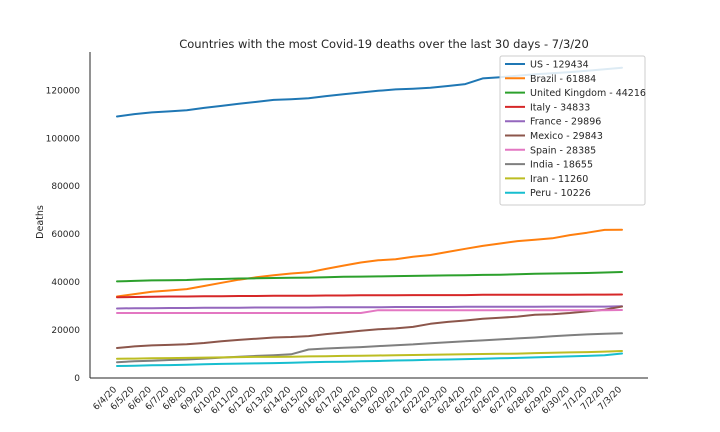 This screenshot has width=720, height=432. I want to click on legend-label: India - 18655, so click(561, 165).